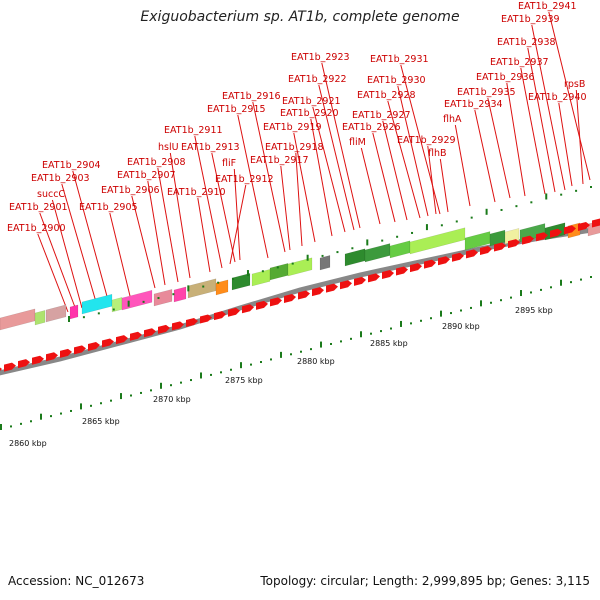 This screenshot has height=600, width=600. What do you see at coordinates (196, 192) in the screenshot?
I see `gene-label: EAT1b_2910` at bounding box center [196, 192].